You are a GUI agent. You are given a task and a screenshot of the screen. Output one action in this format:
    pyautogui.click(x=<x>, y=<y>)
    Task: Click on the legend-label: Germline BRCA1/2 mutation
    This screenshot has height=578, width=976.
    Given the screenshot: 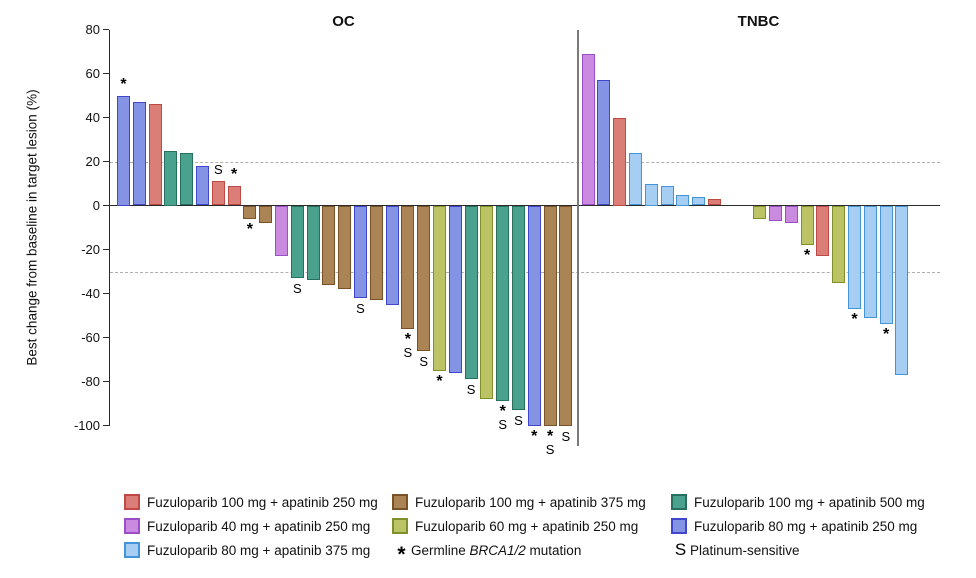 What is the action you would take?
    pyautogui.click(x=496, y=550)
    